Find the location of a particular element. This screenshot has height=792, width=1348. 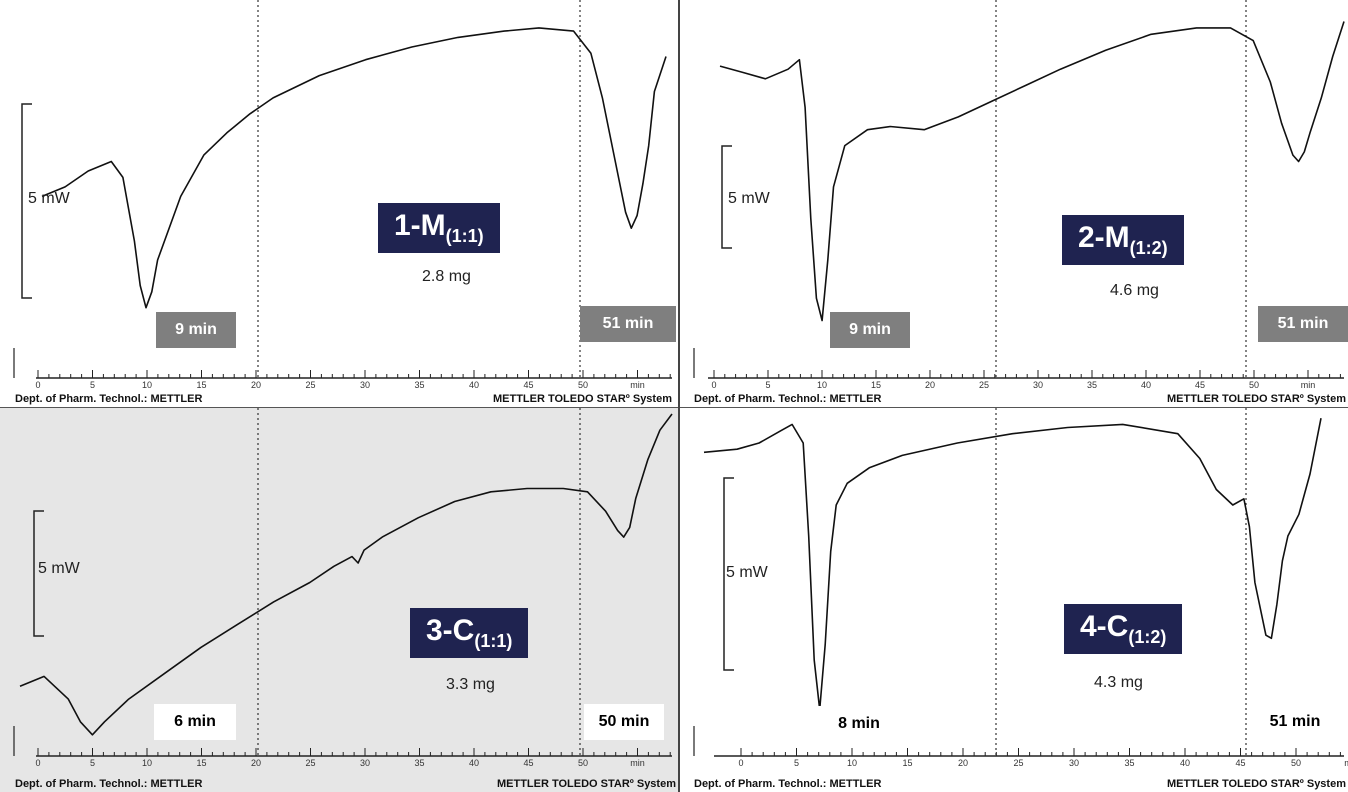

sample-label: 1-M(1:1) is located at coordinates (439, 228).